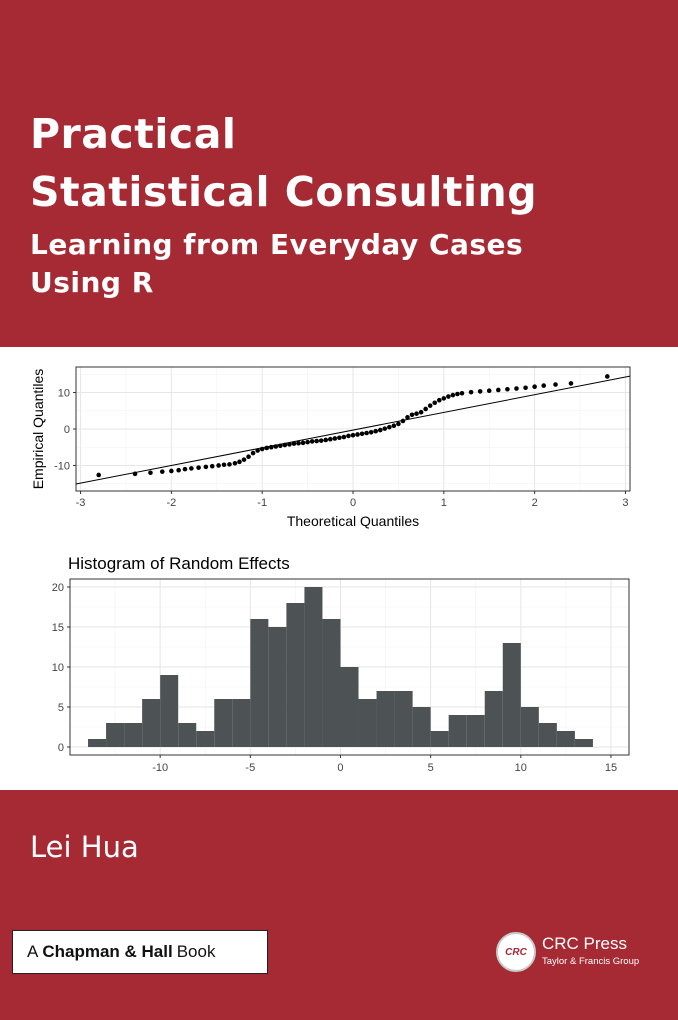  What do you see at coordinates (62, 466) in the screenshot?
I see `qq-tick-label-y: -10` at bounding box center [62, 466].